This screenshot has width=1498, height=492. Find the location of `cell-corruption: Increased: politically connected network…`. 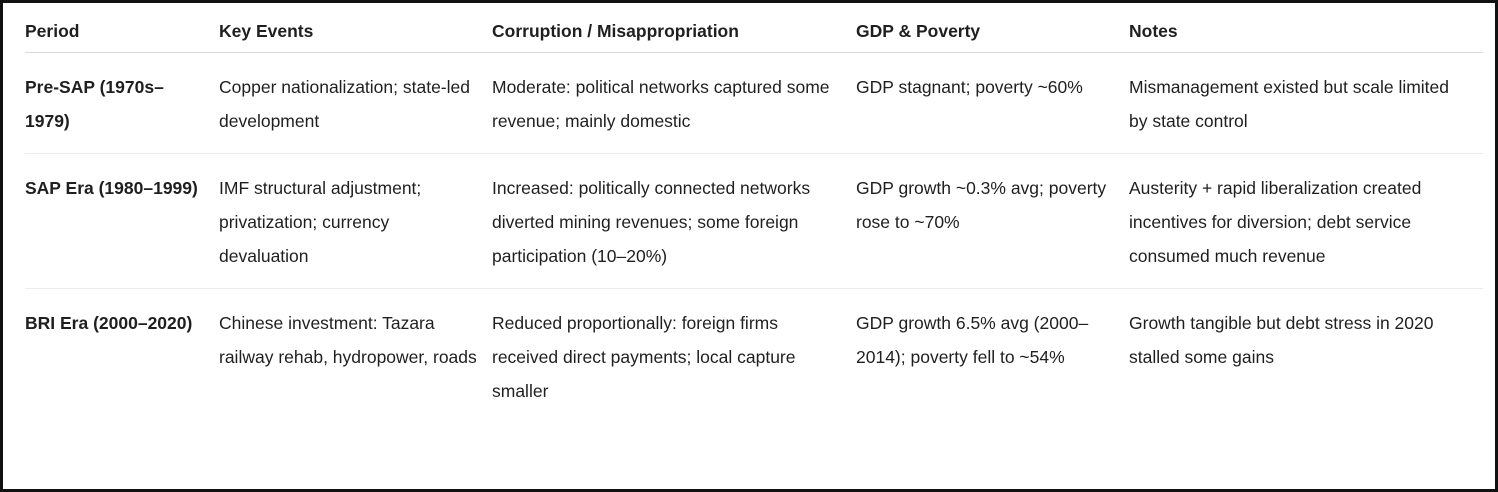

cell-corruption: Increased: politically connected network… is located at coordinates (651, 222).